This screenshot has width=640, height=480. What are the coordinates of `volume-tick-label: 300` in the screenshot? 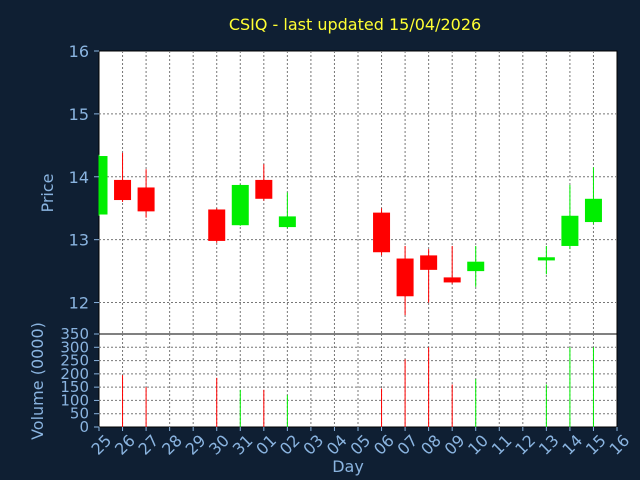 It's located at (74, 347).